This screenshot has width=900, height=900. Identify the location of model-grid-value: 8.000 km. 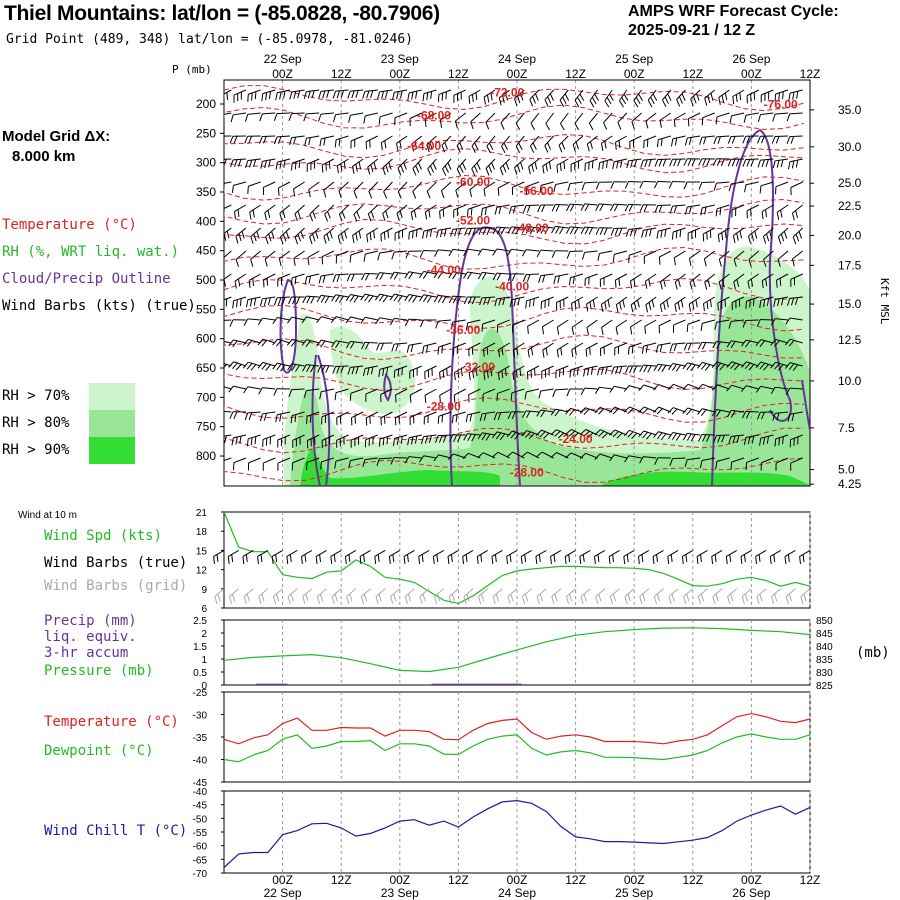
(44, 156).